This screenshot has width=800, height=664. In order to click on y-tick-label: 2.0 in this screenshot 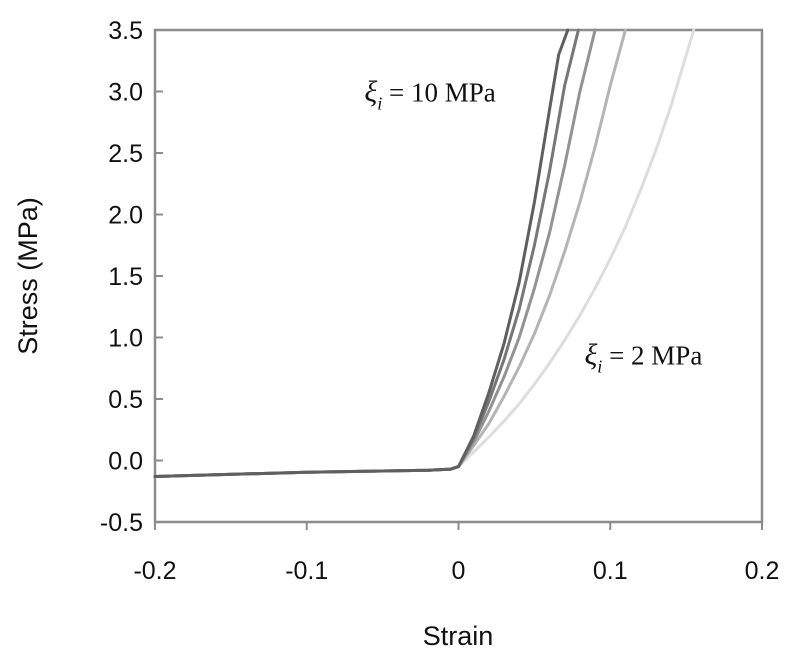, I will do `click(125, 216)`.